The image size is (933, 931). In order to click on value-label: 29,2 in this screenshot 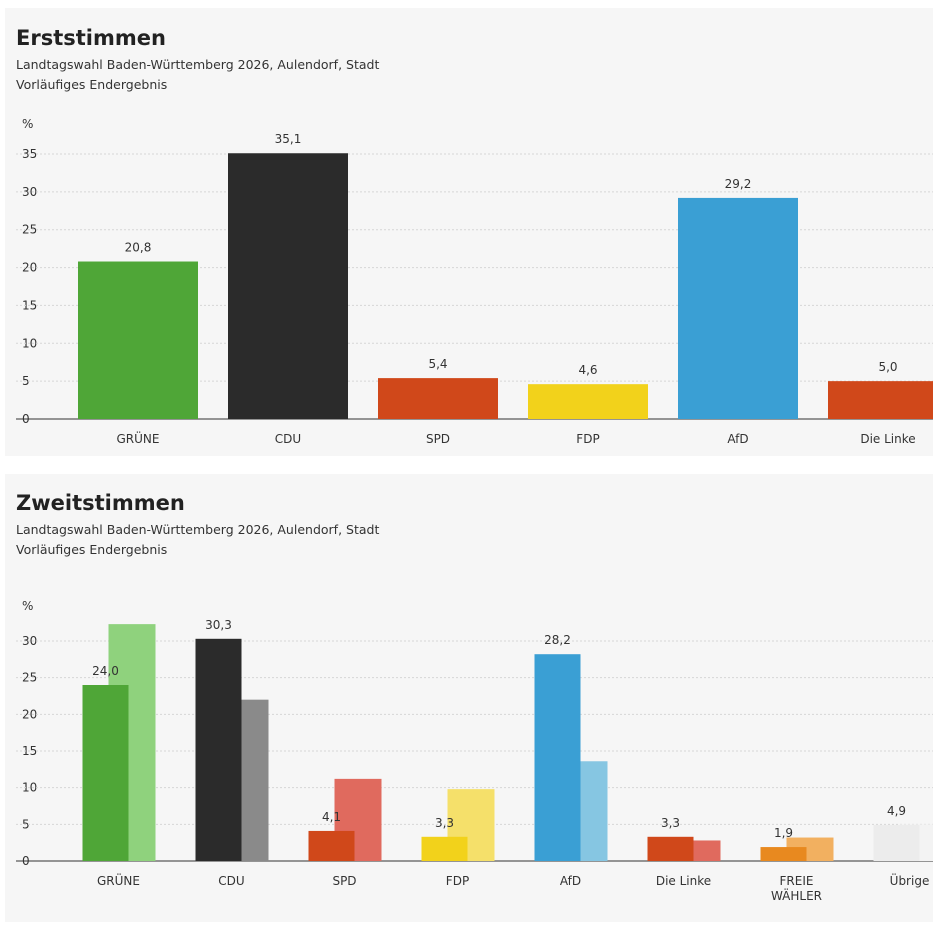, I will do `click(738, 184)`.